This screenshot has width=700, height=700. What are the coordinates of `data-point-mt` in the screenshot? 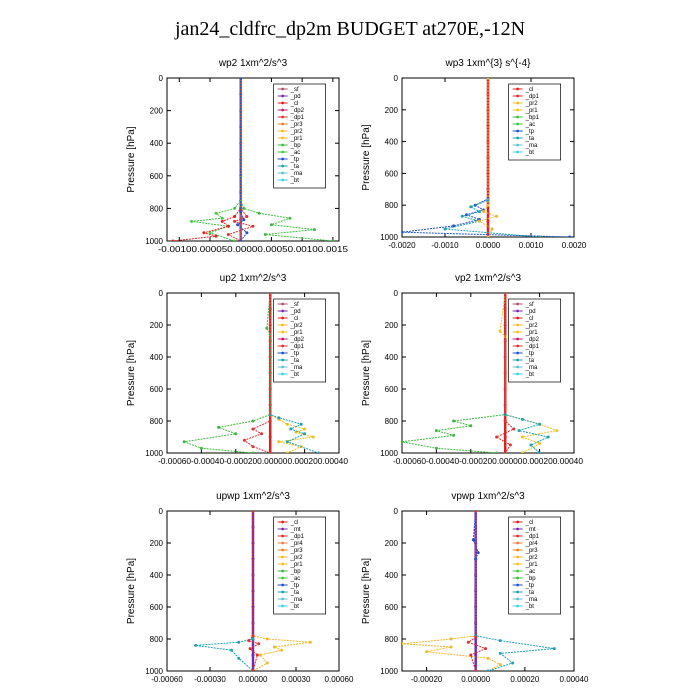 It's located at (253, 655).